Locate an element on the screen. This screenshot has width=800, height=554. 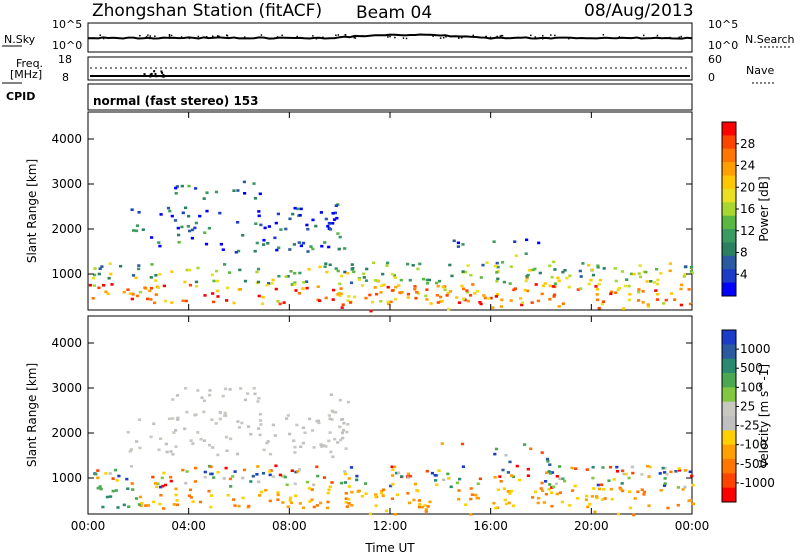
y-tick-label: 2000 is located at coordinates (66, 433).